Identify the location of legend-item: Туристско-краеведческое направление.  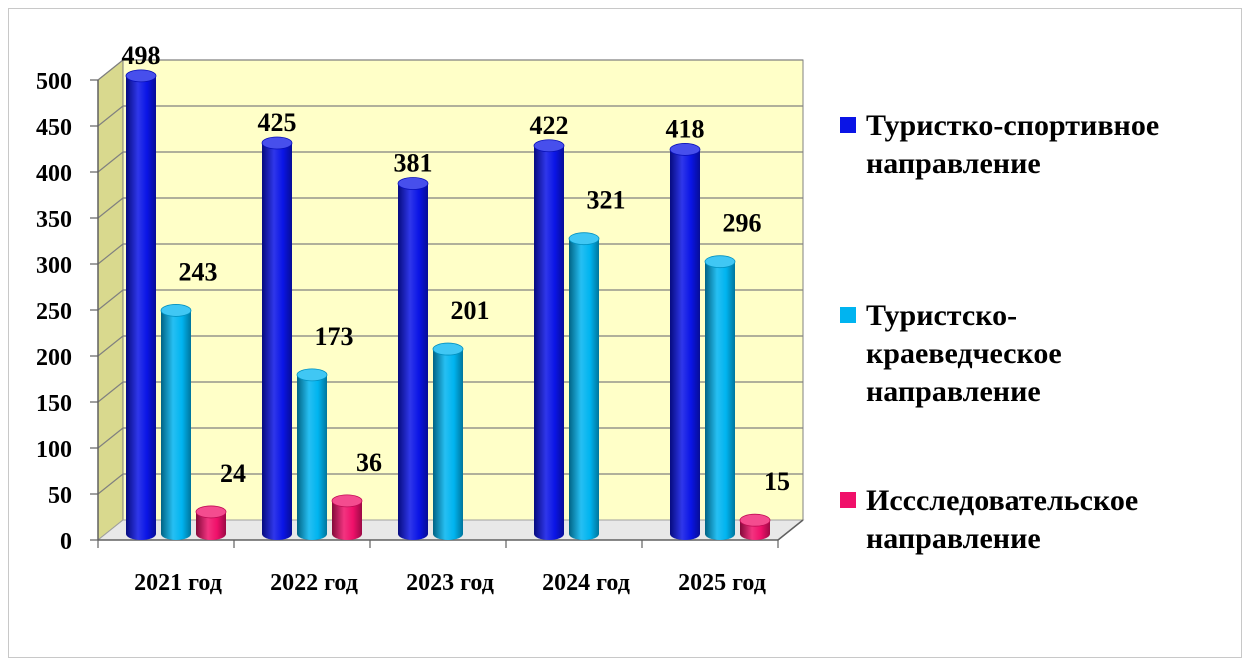
(951, 353).